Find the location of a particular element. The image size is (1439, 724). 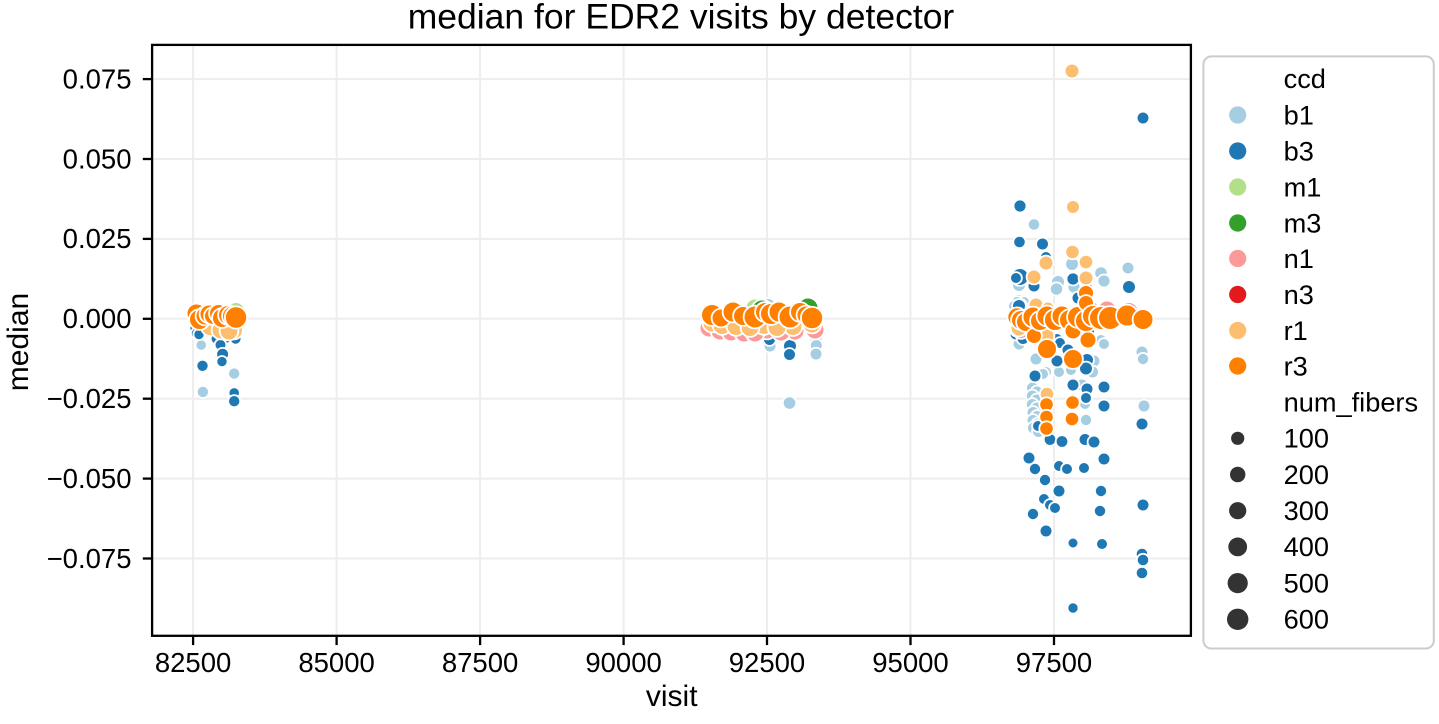

svg-text: 500 is located at coordinates (1306, 582).